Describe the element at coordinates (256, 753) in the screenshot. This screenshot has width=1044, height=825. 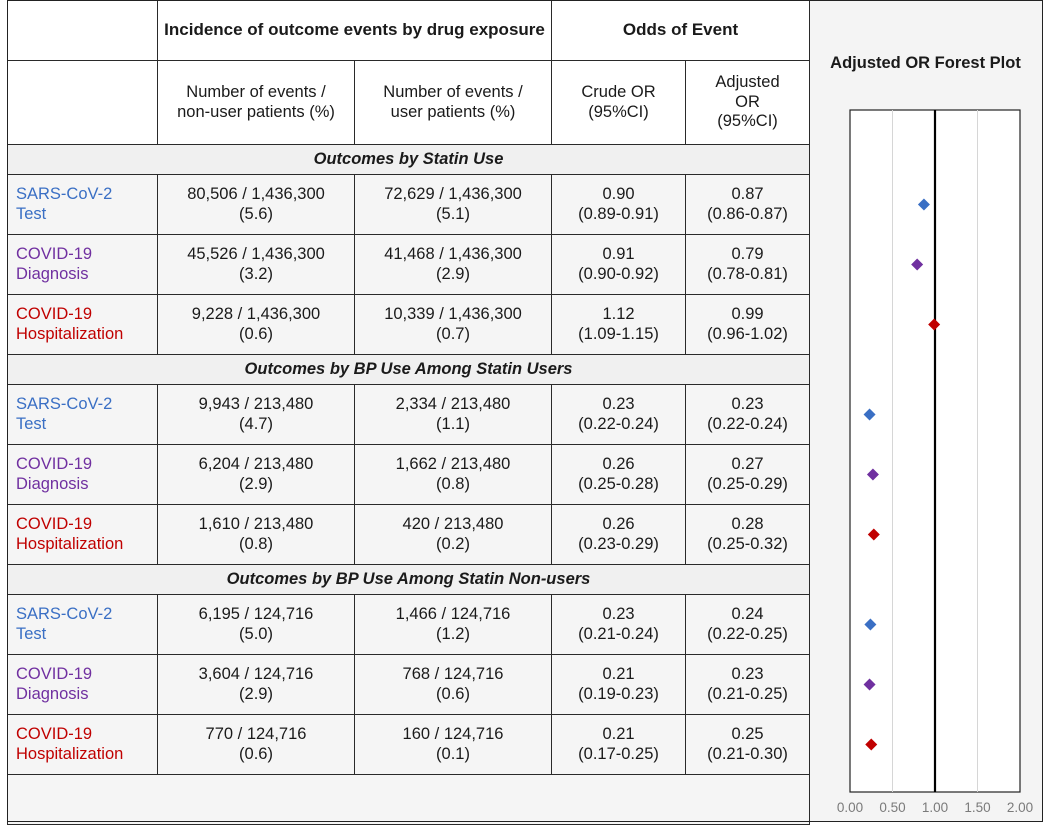
I see `nonuser-events-detail: (0.6)` at that location.